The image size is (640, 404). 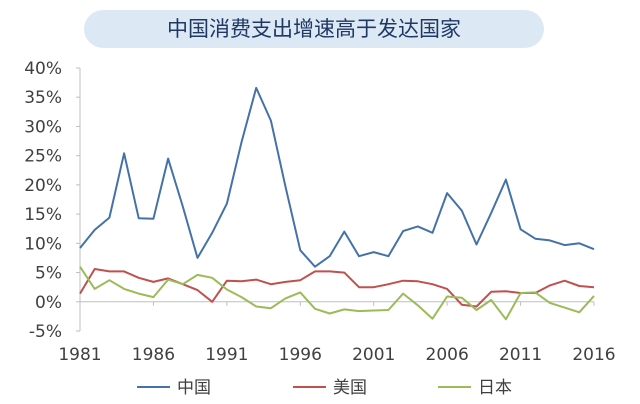 What do you see at coordinates (45, 332) in the screenshot?
I see `y-tick-label: -5%` at bounding box center [45, 332].